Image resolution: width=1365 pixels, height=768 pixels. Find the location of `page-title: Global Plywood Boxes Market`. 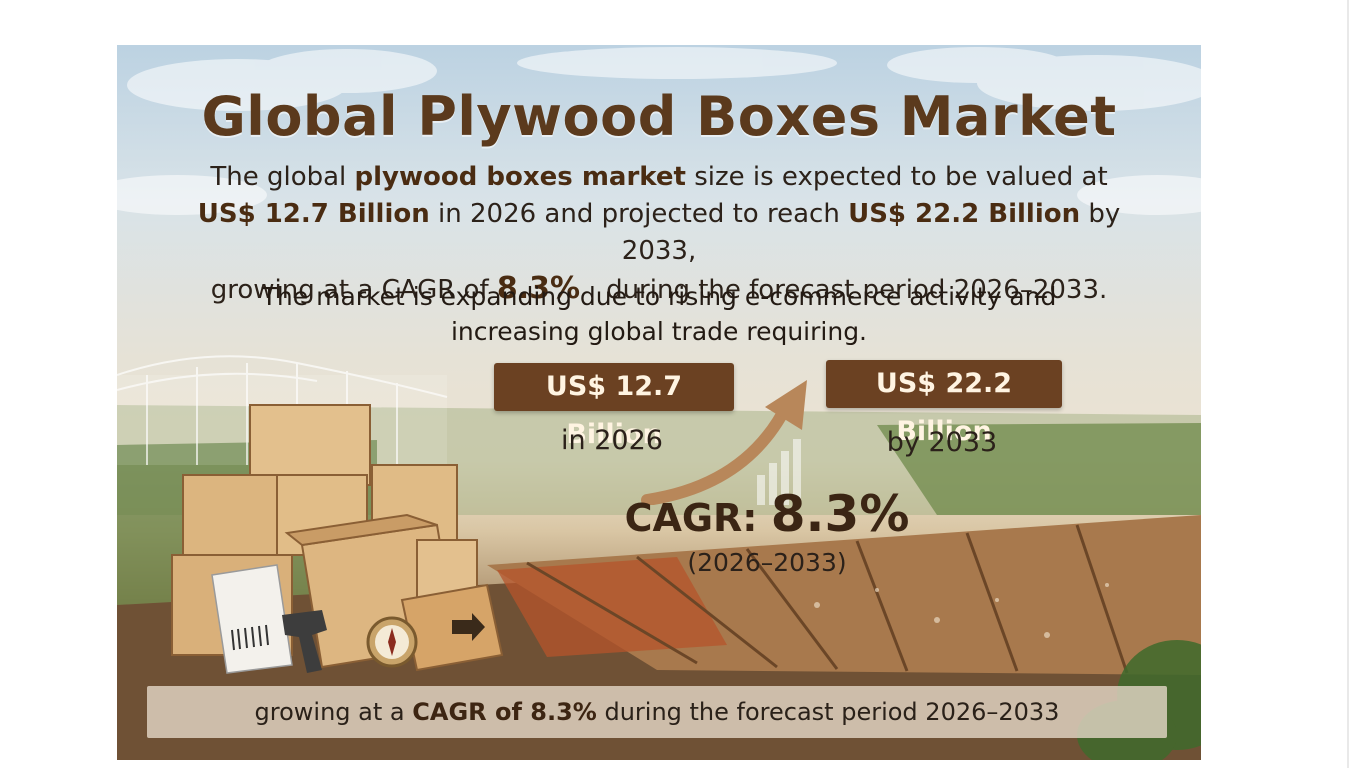

page-title: Global Plywood Boxes Market is located at coordinates (659, 116).